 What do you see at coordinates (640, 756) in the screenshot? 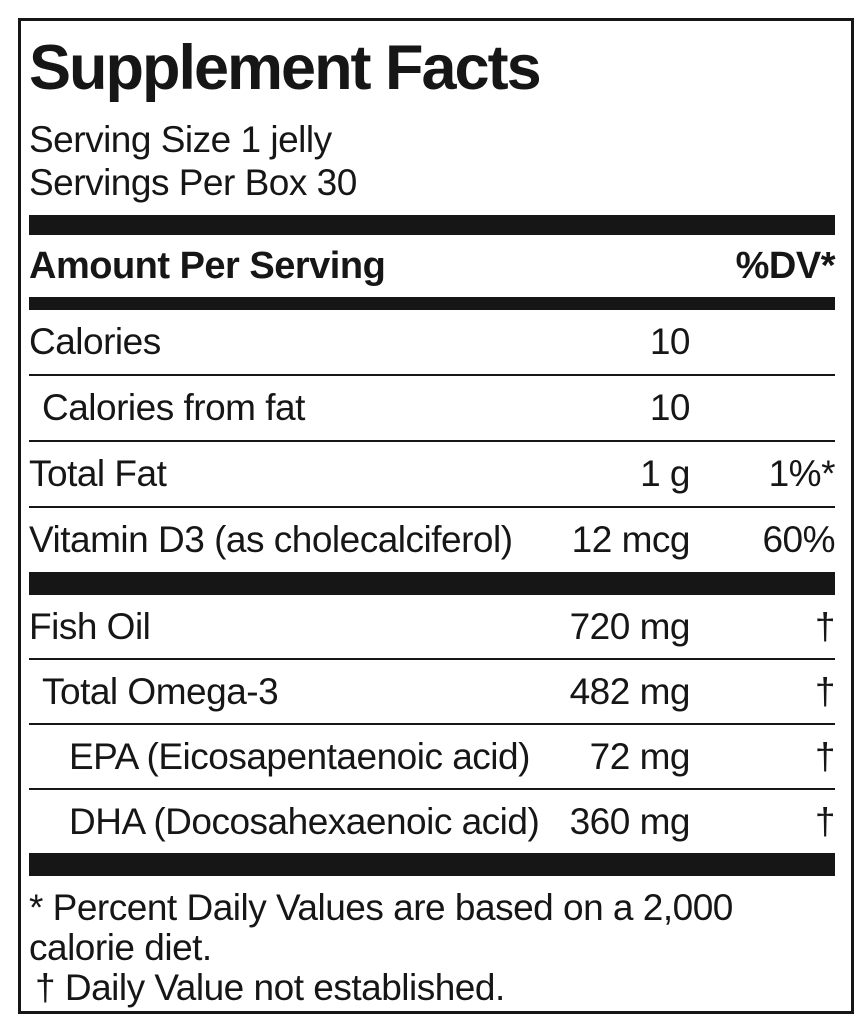
I see `nutrient-amount: 72 mg` at bounding box center [640, 756].